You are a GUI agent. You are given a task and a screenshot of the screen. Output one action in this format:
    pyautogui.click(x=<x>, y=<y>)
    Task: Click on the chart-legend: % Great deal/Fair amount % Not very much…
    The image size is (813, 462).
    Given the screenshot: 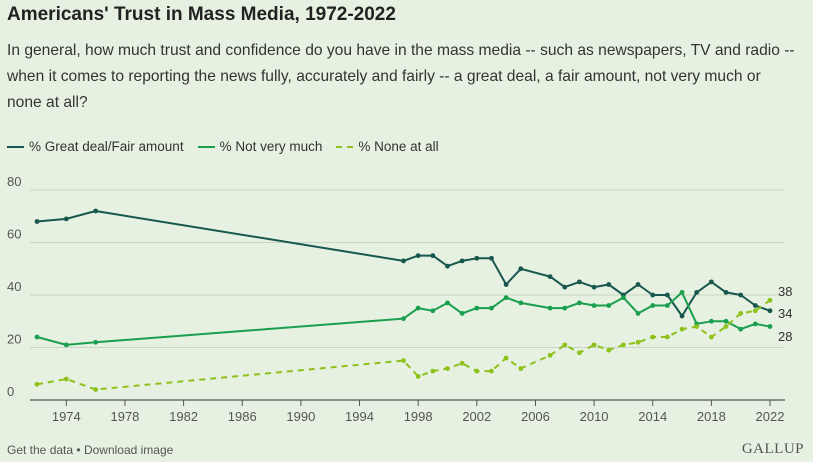 What is the action you would take?
    pyautogui.click(x=230, y=146)
    